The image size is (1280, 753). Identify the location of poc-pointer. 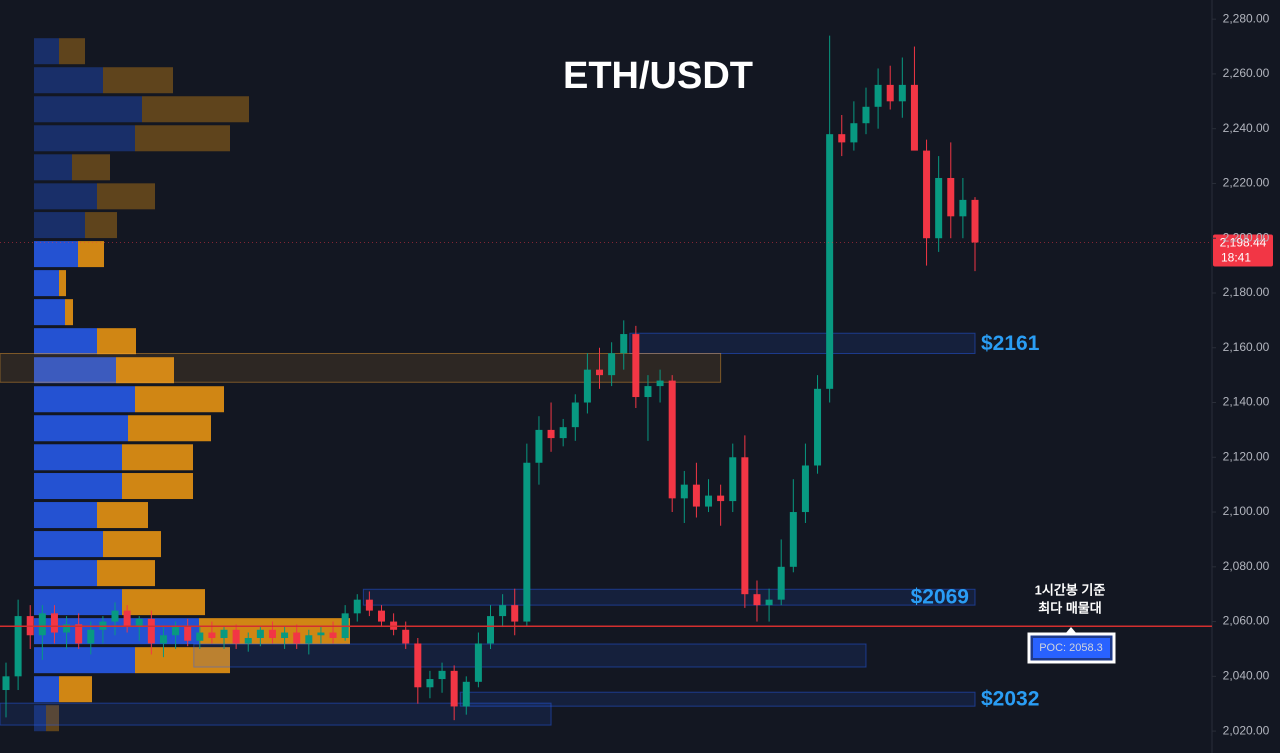
(1071, 630).